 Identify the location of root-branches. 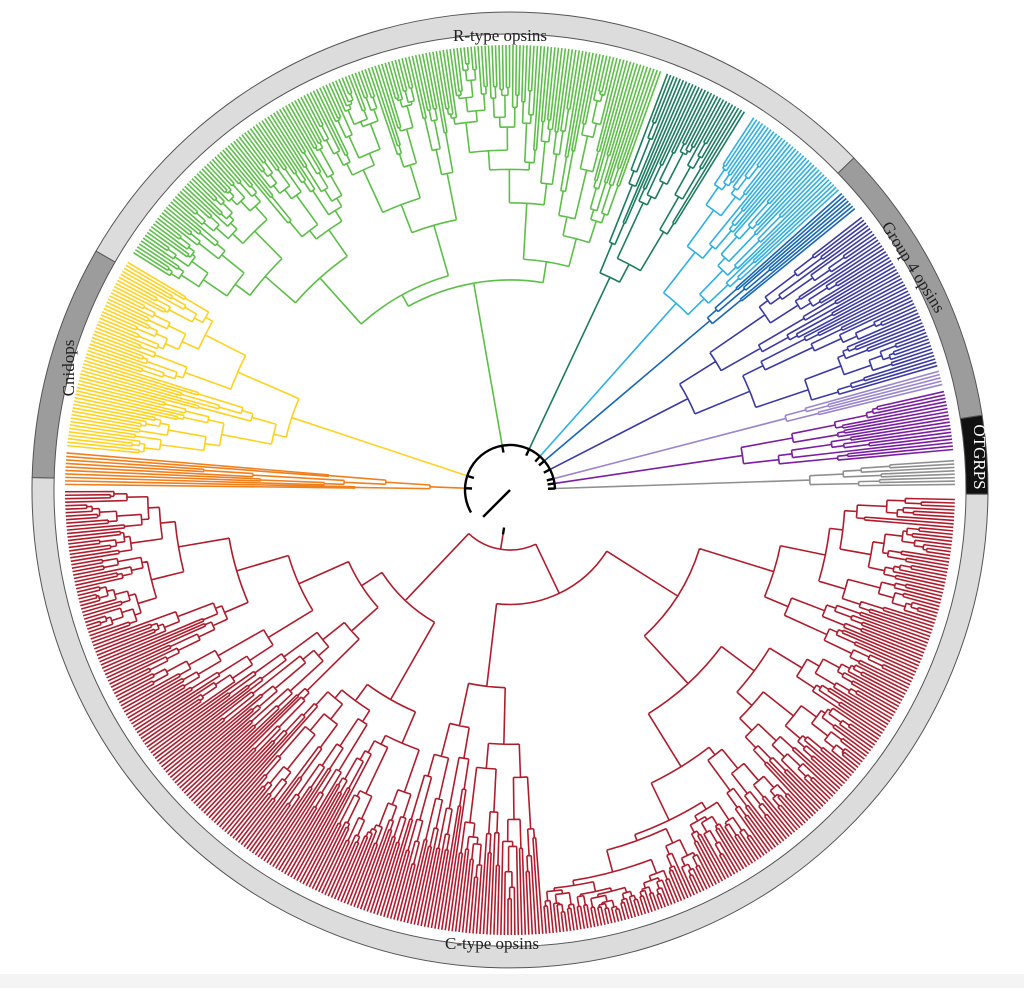
(510, 489).